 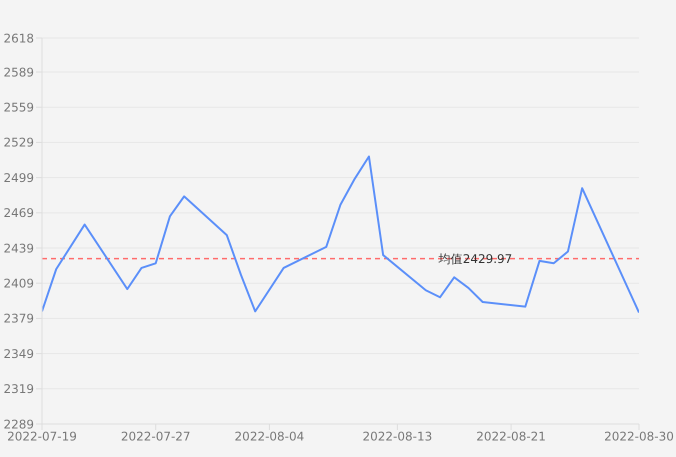 What do you see at coordinates (18, 283) in the screenshot?
I see `y-tick-label: 2409` at bounding box center [18, 283].